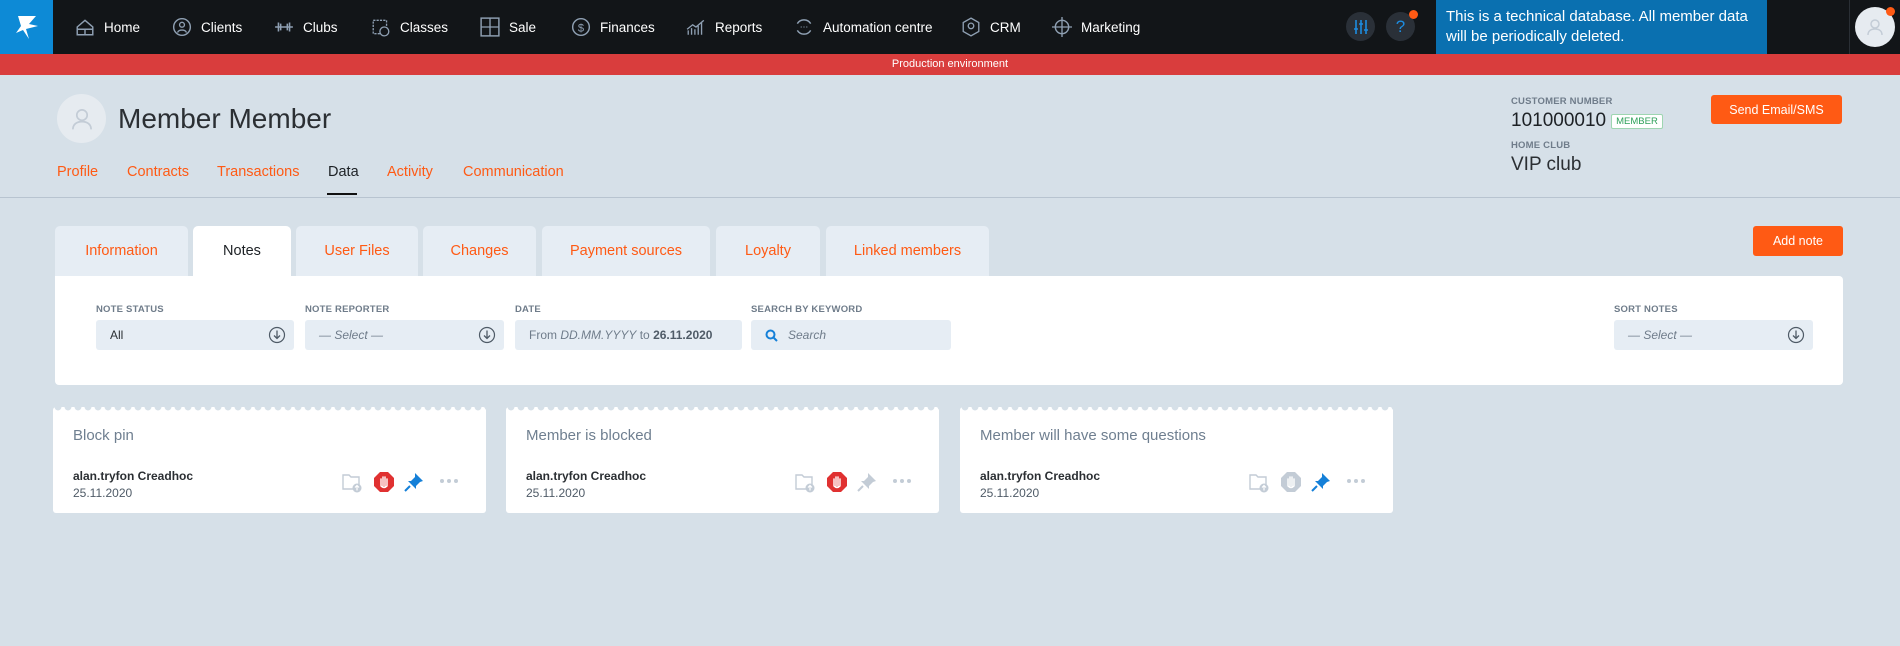 This screenshot has height=646, width=1900. What do you see at coordinates (357, 251) in the screenshot?
I see `tab-user-files: User Files` at bounding box center [357, 251].